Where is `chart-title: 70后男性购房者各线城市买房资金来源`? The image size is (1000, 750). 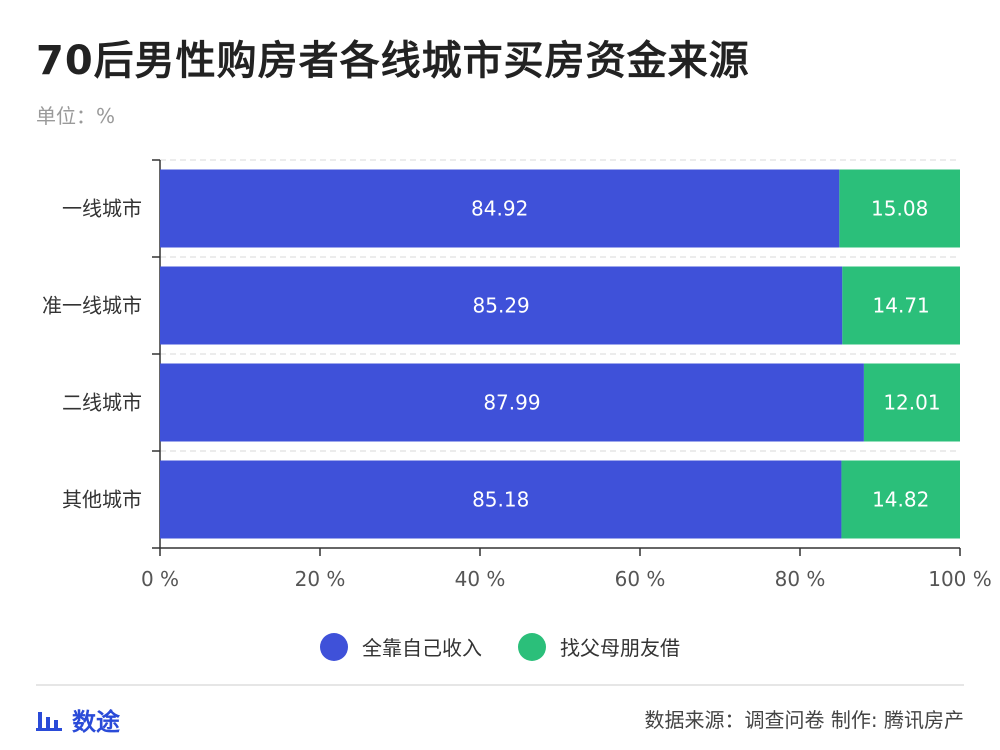
chart-title: 70后男性购房者各线城市买房资金来源 is located at coordinates (393, 61).